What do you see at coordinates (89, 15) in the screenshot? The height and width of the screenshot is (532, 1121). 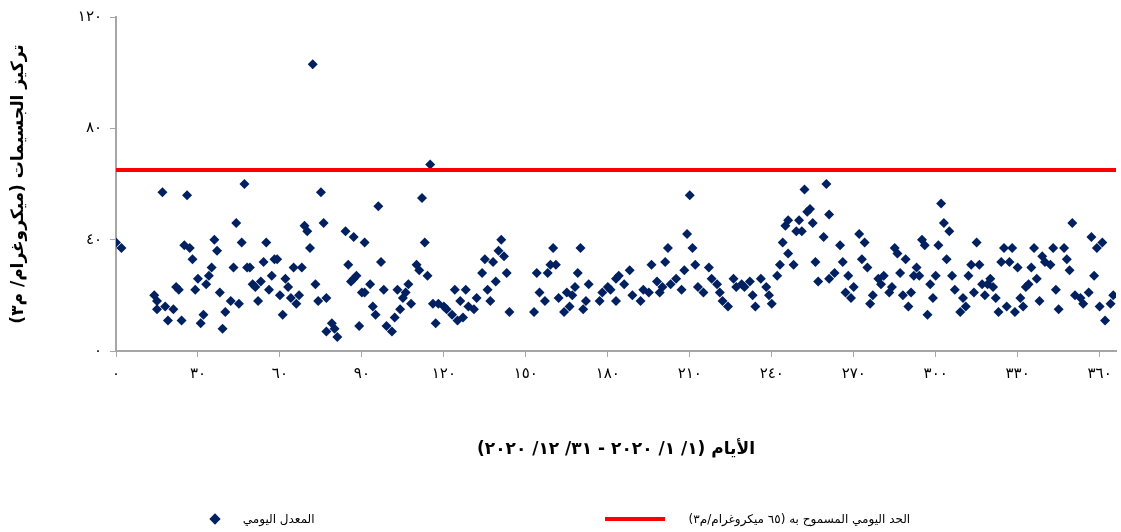 I see `y-tick-label: ١٢٠` at bounding box center [89, 15].